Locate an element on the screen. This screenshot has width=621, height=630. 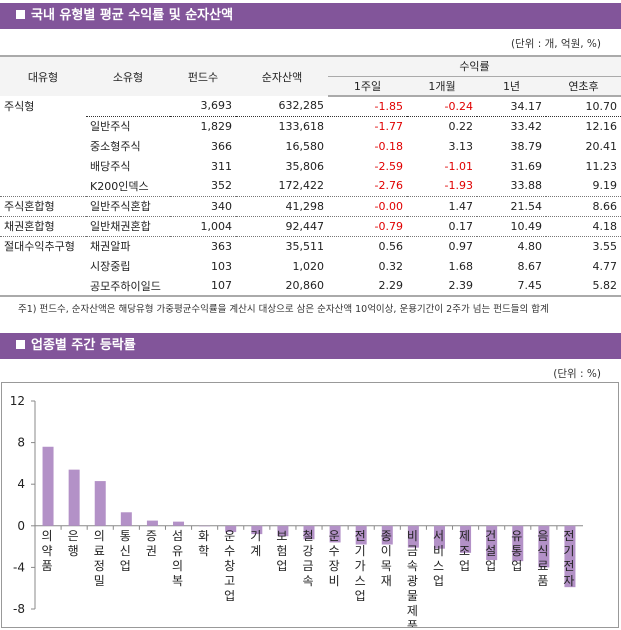
cell-nav: 172,422 is located at coordinates (282, 186).